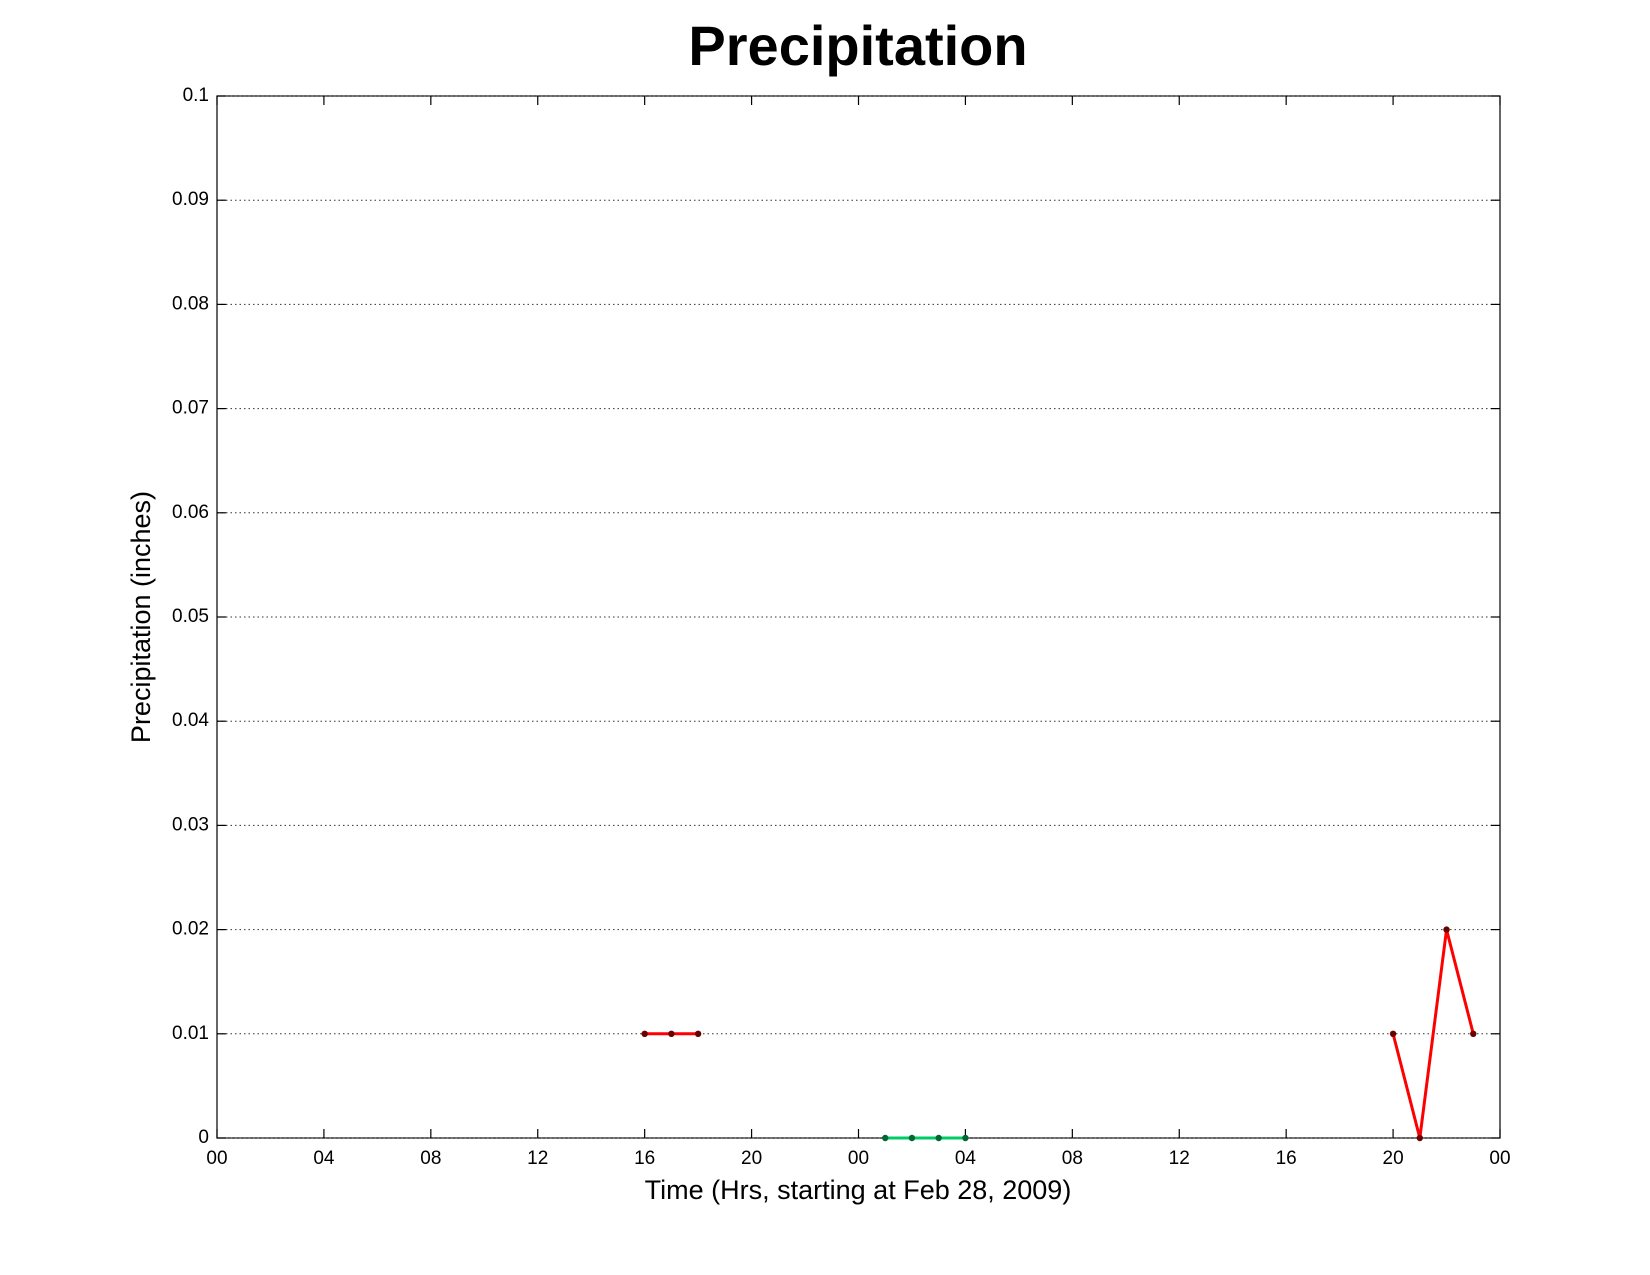 The width and height of the screenshot is (1650, 1275). I want to click on y-tick-label: 0.1, so click(196, 95).